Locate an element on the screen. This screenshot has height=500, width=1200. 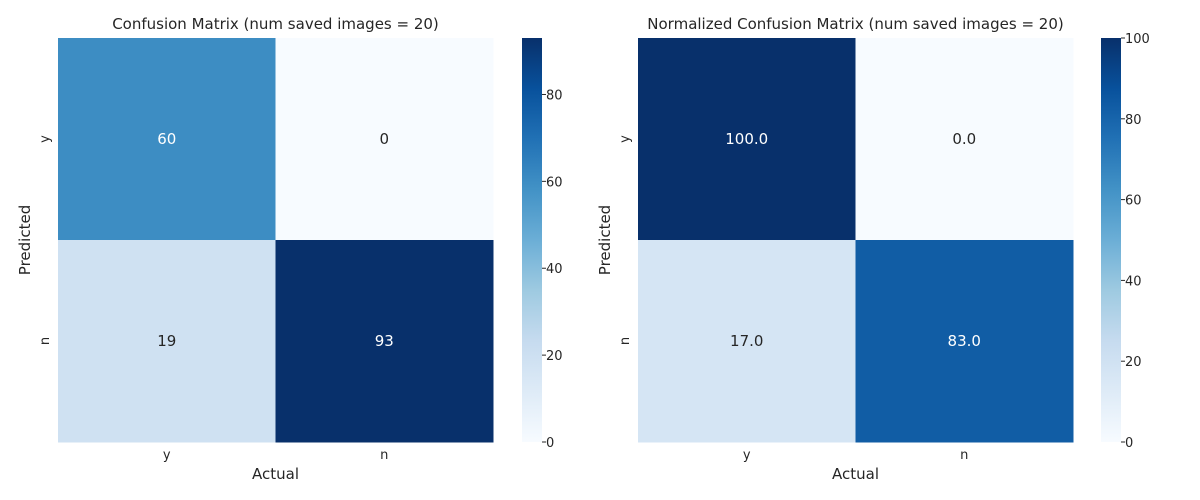
colorbar-tick-label: 100 is located at coordinates (1137, 39).